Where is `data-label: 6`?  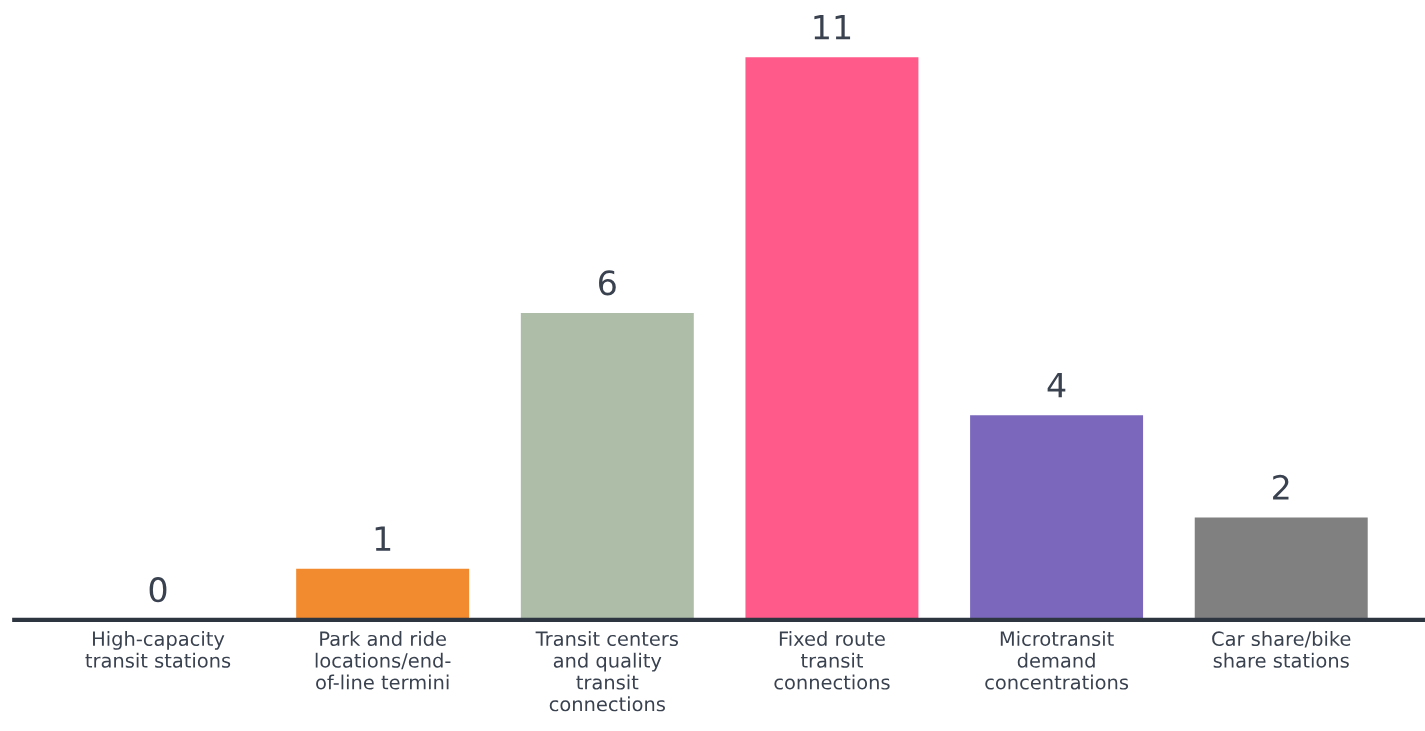 data-label: 6 is located at coordinates (607, 283).